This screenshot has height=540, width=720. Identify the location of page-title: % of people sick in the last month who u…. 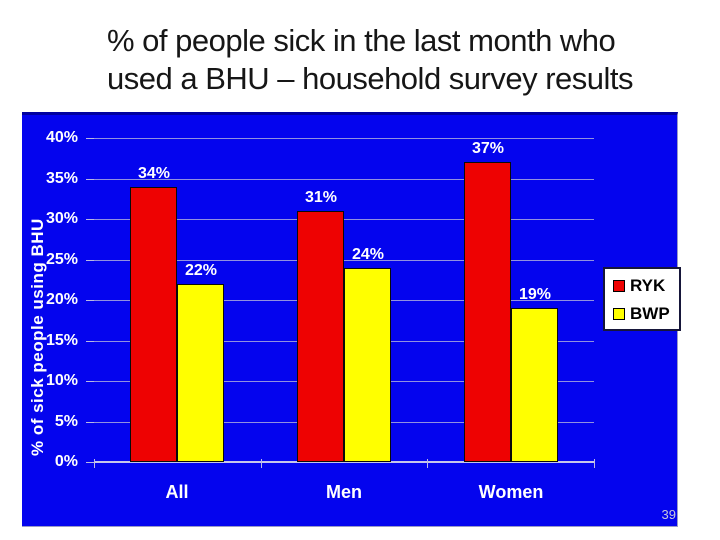
(397, 60).